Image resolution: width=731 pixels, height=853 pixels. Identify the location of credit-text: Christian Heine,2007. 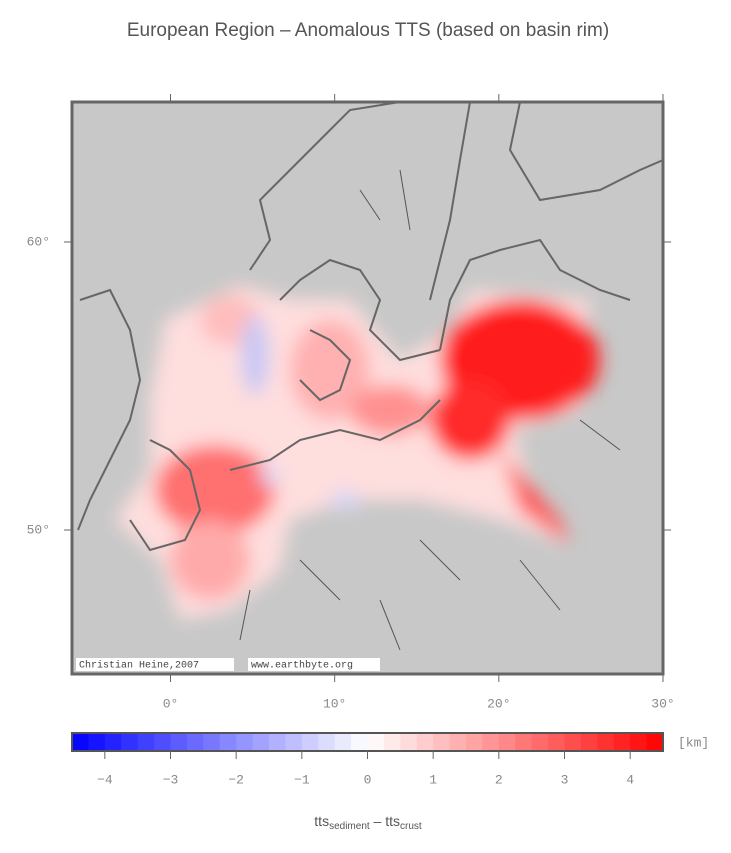
(139, 666).